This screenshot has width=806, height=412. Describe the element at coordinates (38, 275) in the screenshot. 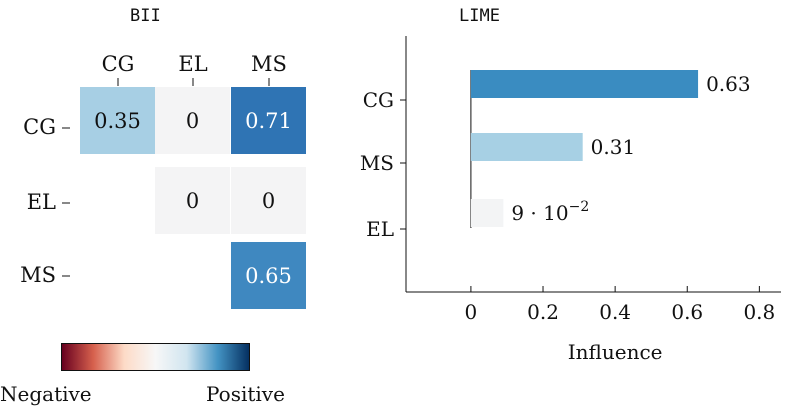

I see `heatmap-row-label-ms: MS` at that location.